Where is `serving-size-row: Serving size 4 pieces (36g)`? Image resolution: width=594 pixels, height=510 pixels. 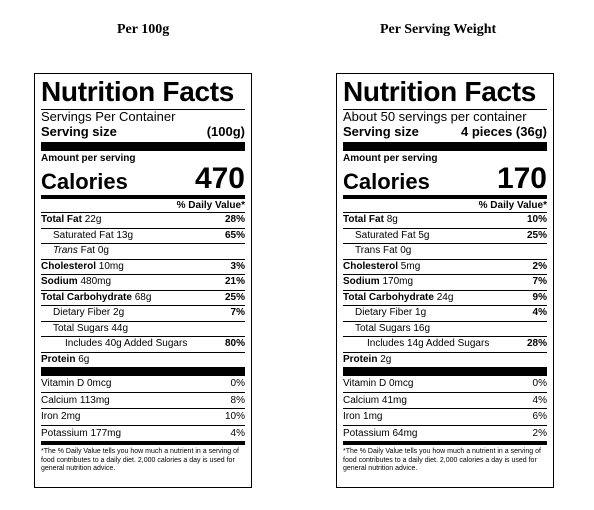
serving-size-row: Serving size 4 pieces (36g) is located at coordinates (445, 131).